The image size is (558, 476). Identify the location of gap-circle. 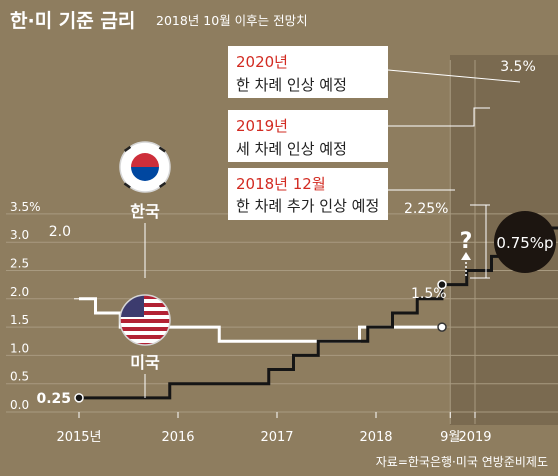
(525, 242).